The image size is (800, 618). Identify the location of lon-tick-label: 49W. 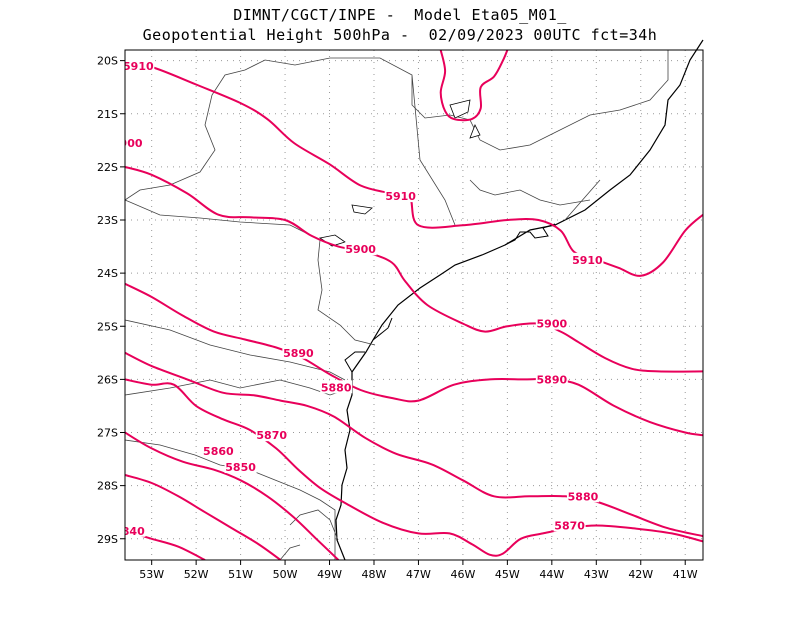
(329, 574).